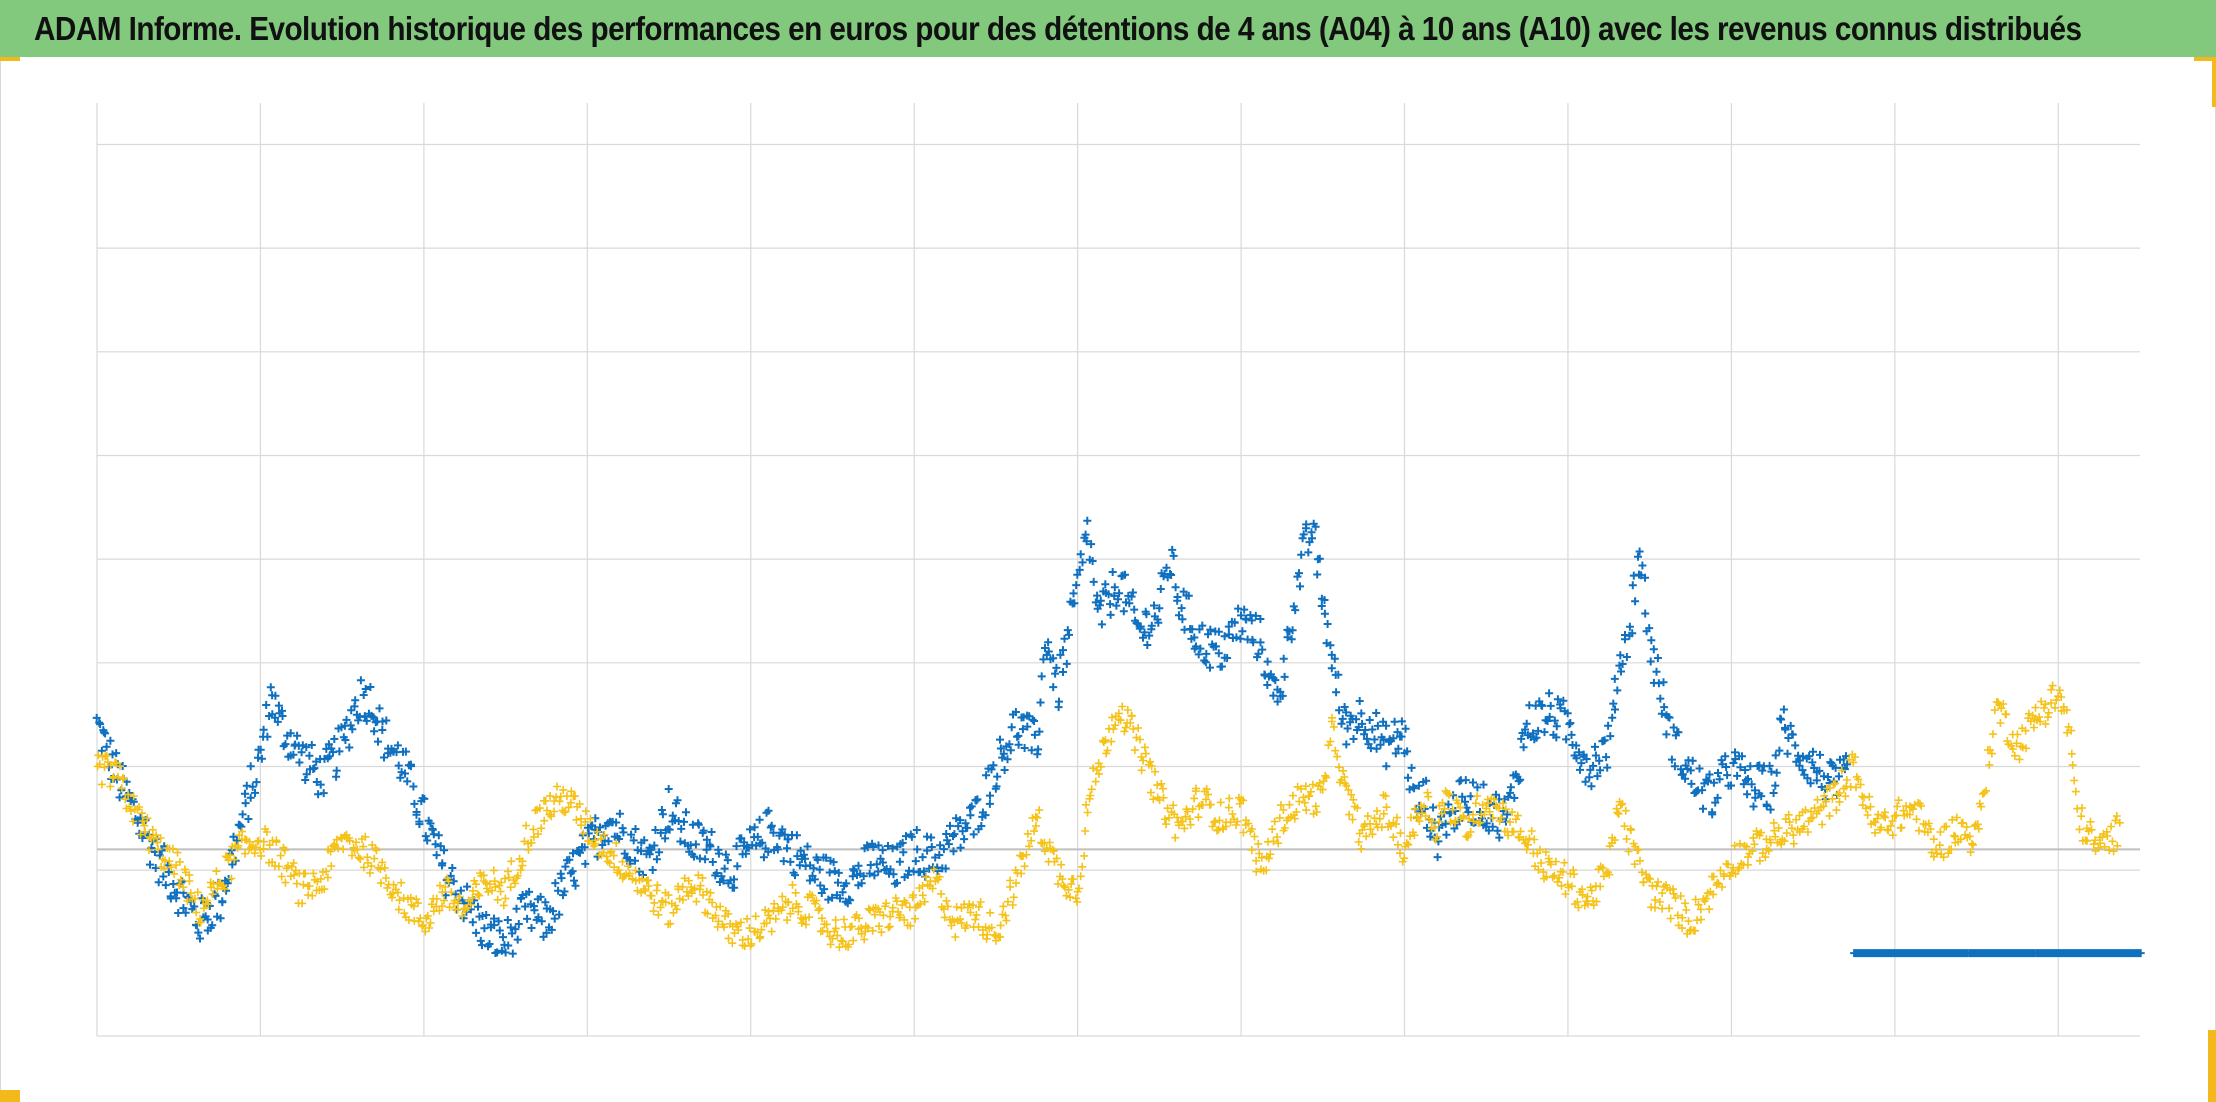 Image resolution: width=2216 pixels, height=1102 pixels. Describe the element at coordinates (10, 59) in the screenshot. I see `corner-accent-top-left` at that location.